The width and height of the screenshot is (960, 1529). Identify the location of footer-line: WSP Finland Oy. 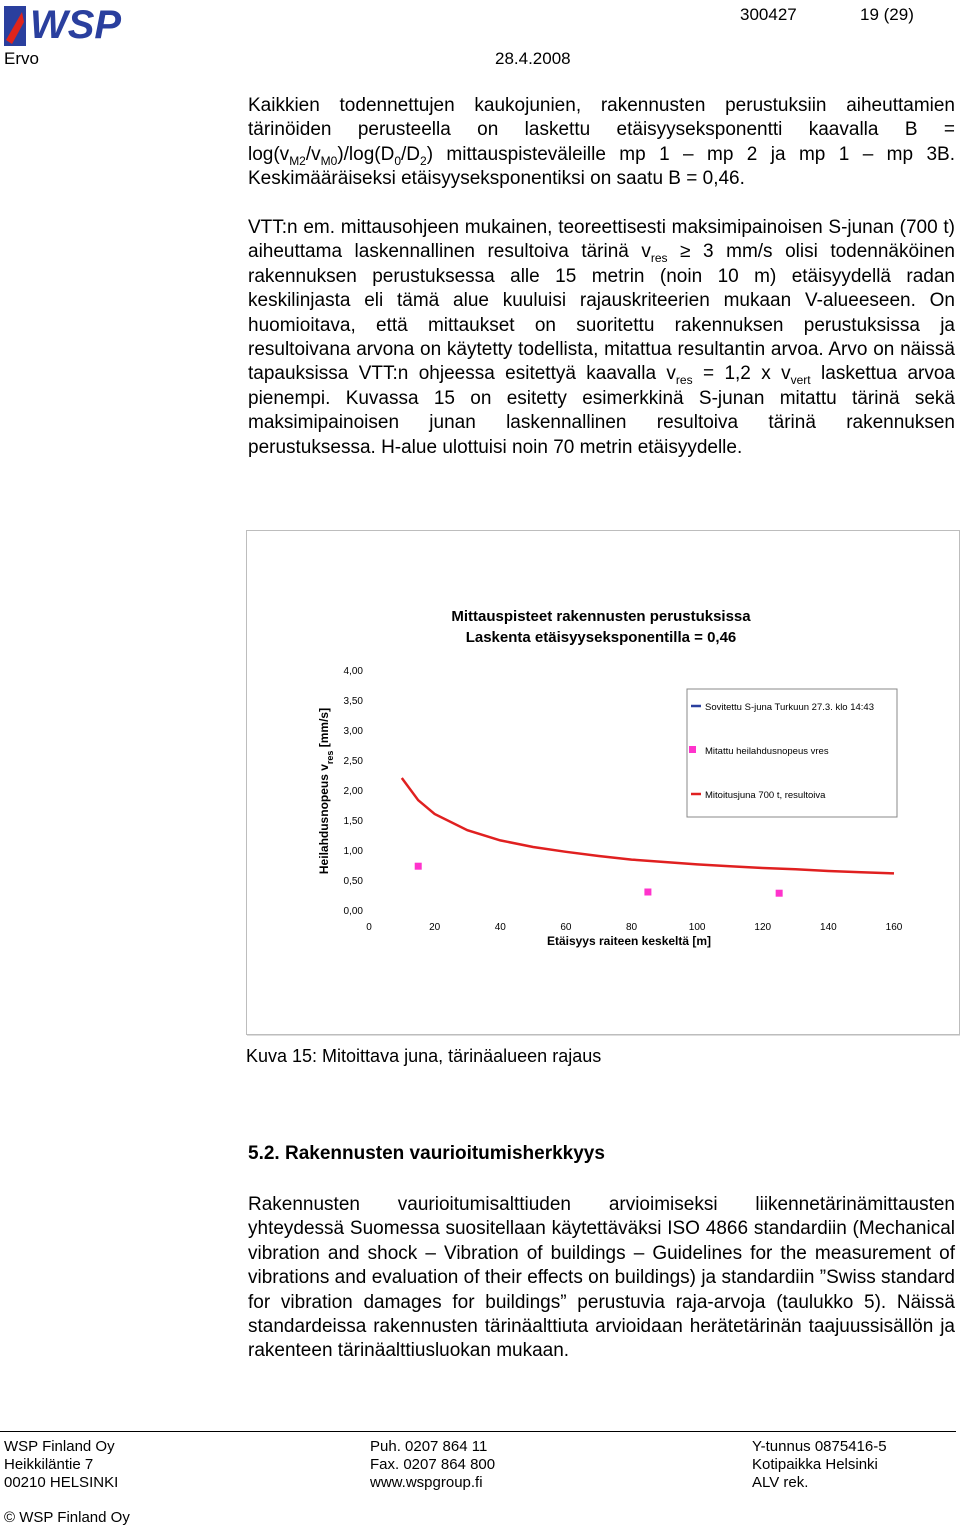
(59, 1446).